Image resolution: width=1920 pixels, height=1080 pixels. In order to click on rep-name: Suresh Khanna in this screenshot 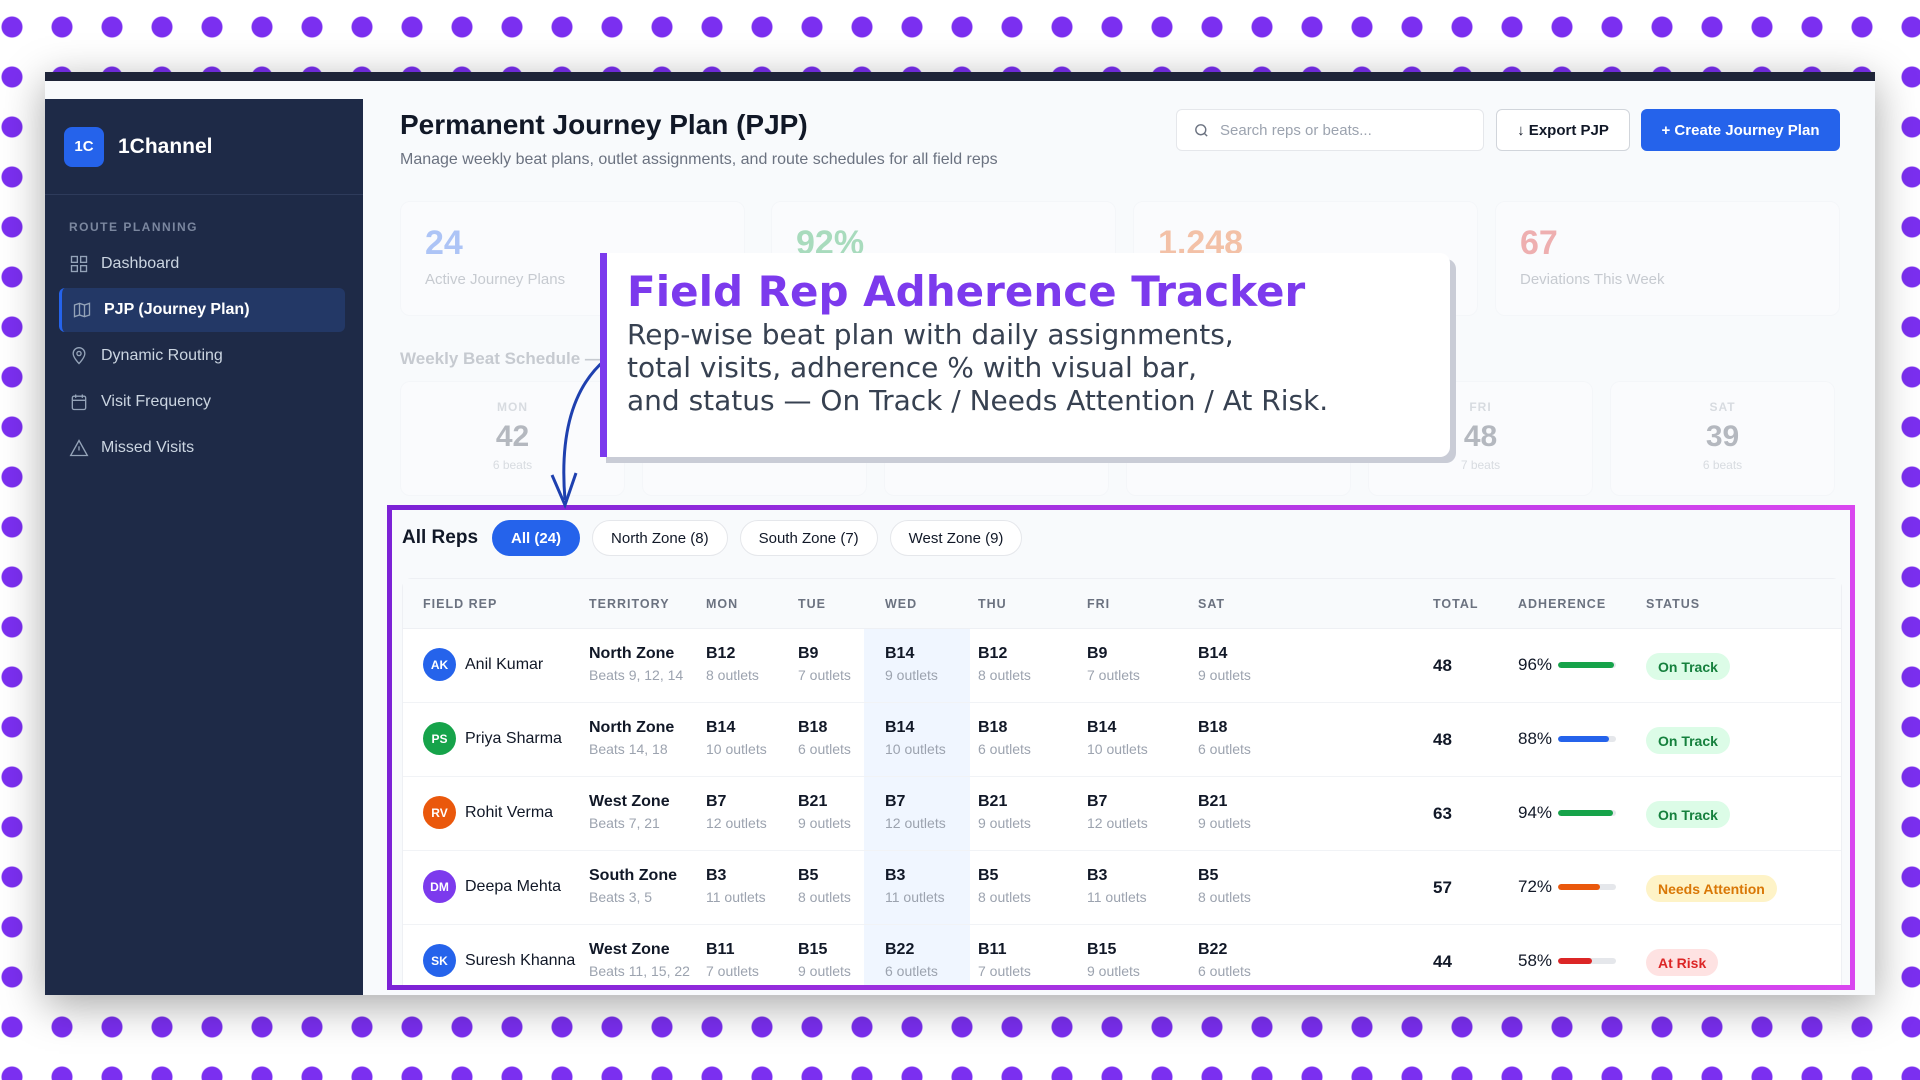, I will do `click(520, 960)`.